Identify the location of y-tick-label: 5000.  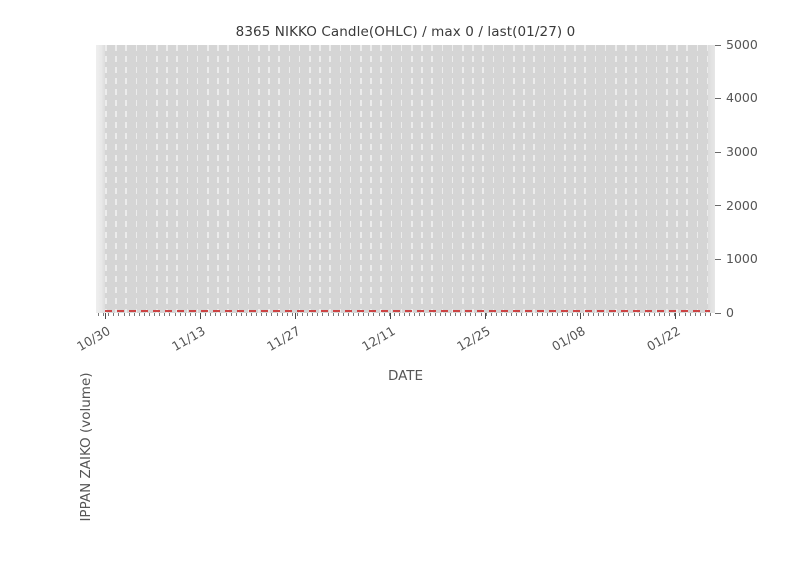
(742, 44).